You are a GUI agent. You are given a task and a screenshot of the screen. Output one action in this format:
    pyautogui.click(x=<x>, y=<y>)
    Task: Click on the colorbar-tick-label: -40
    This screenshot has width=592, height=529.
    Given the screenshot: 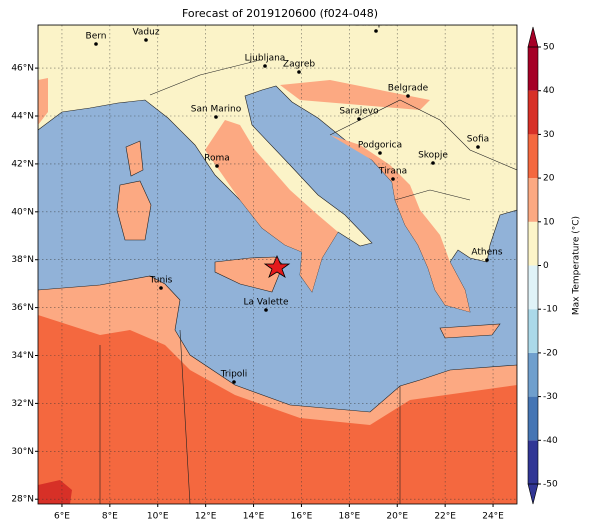 What is the action you would take?
    pyautogui.click(x=550, y=441)
    